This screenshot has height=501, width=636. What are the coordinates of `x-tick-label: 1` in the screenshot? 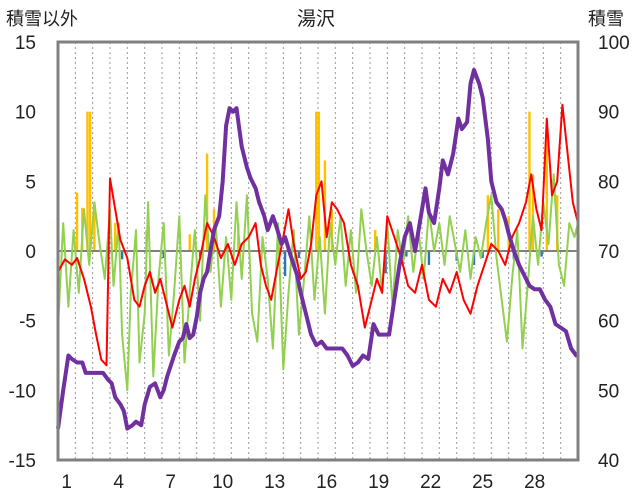 It's located at (66, 482).